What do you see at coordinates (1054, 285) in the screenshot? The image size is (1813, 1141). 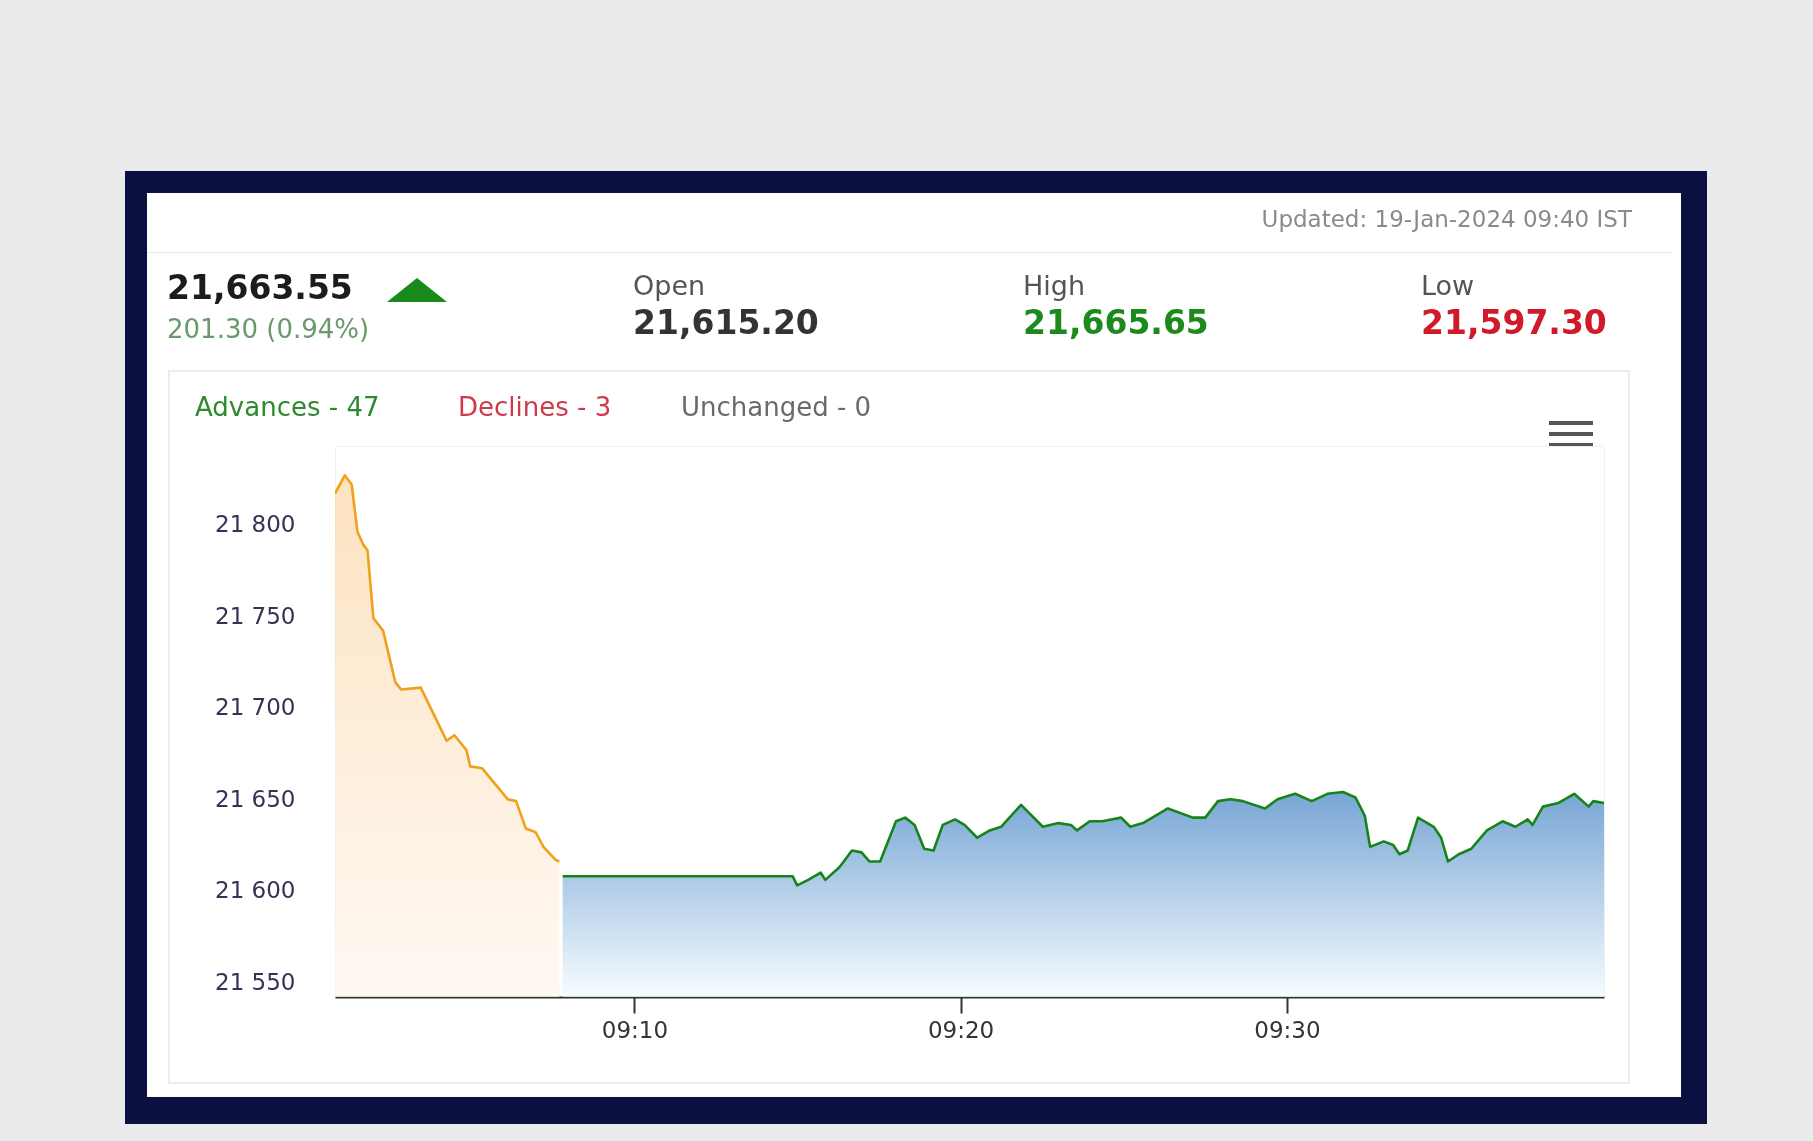 I see `text: High` at bounding box center [1054, 285].